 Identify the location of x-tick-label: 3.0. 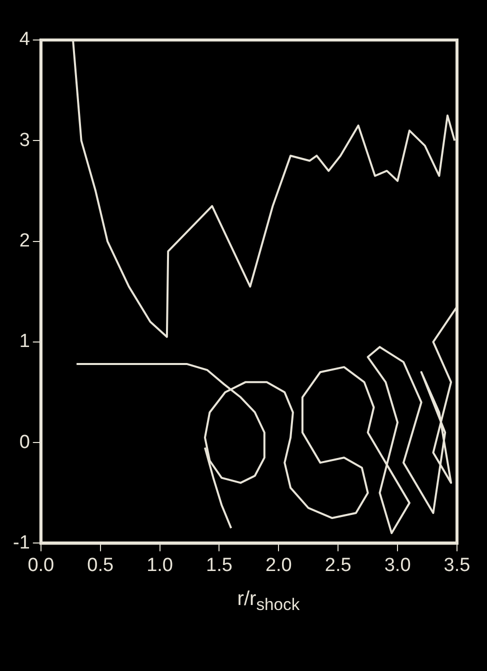
(397, 565).